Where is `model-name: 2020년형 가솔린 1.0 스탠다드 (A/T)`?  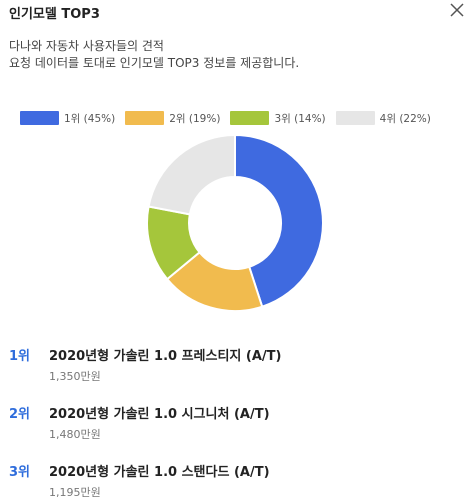
model-name: 2020년형 가솔린 1.0 스탠다드 (A/T) is located at coordinates (159, 472).